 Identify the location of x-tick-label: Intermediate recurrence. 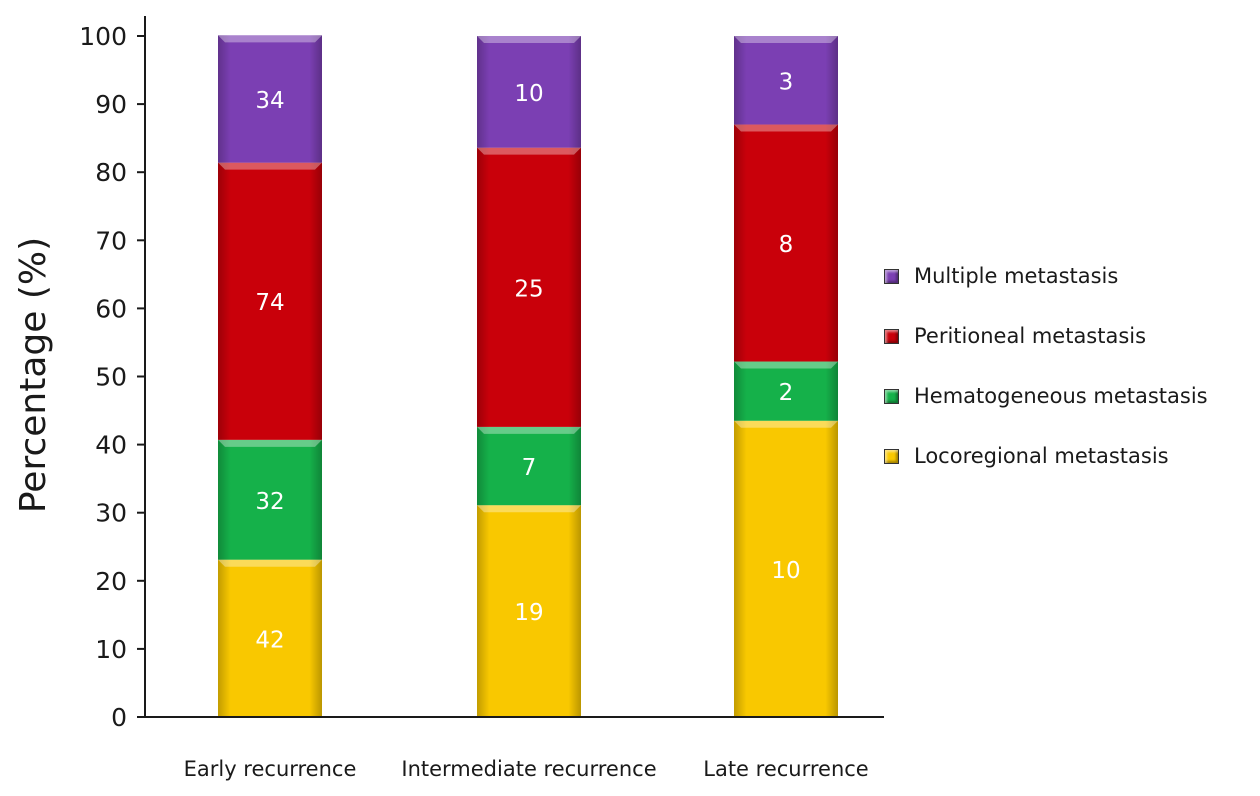
(528, 769).